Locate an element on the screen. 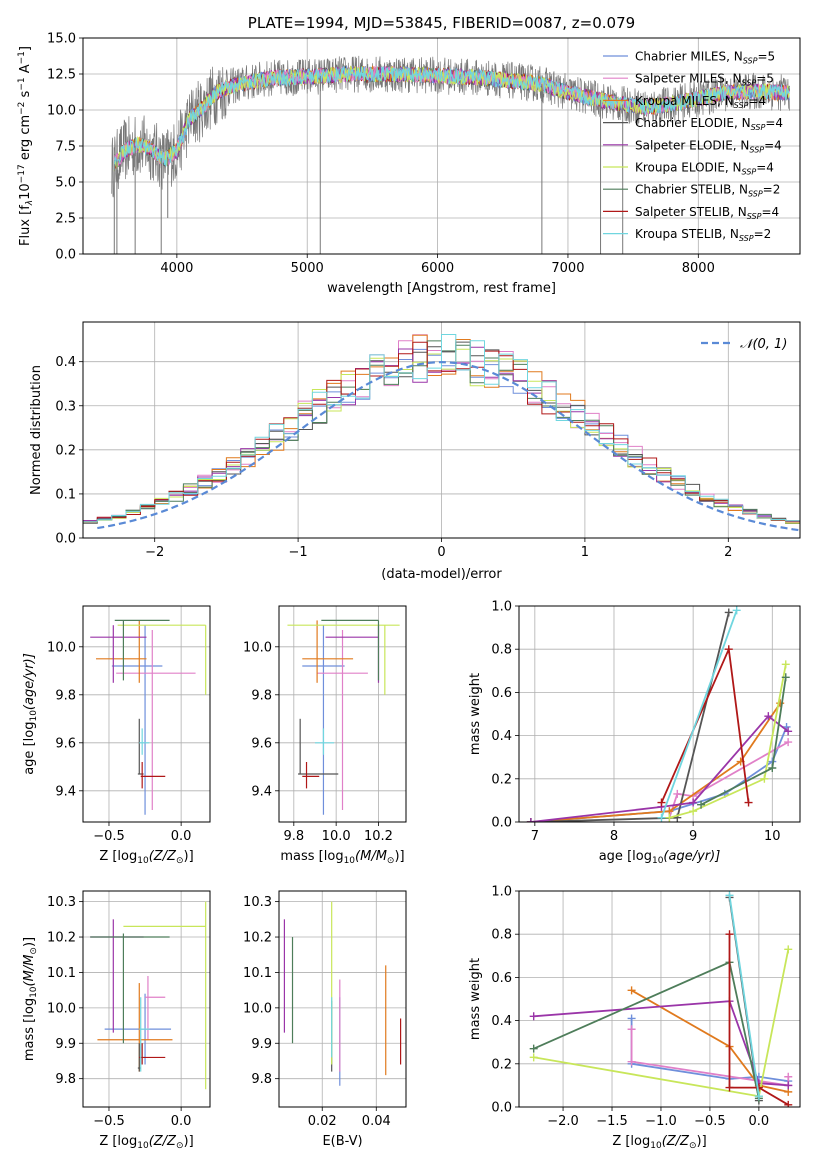  y-axis-label: mass [log10(M/M⊙)] is located at coordinates (30, 999).